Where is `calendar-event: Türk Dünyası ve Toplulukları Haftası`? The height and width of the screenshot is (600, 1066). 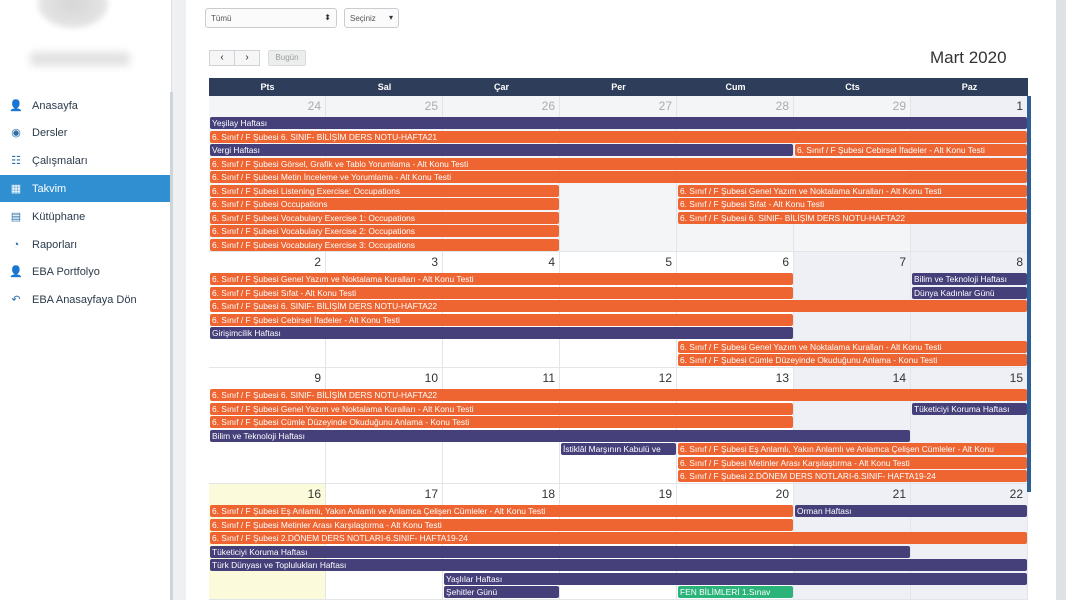
calendar-event: Türk Dünyası ve Toplulukları Haftası is located at coordinates (618, 565).